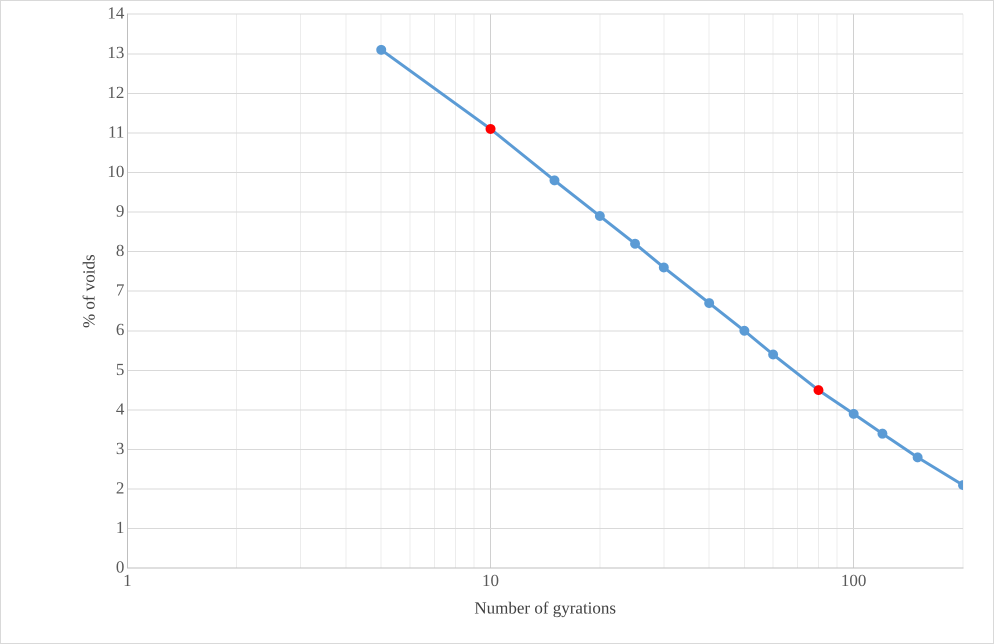 The width and height of the screenshot is (994, 644). What do you see at coordinates (120, 250) in the screenshot?
I see `y-tick-label: 8` at bounding box center [120, 250].